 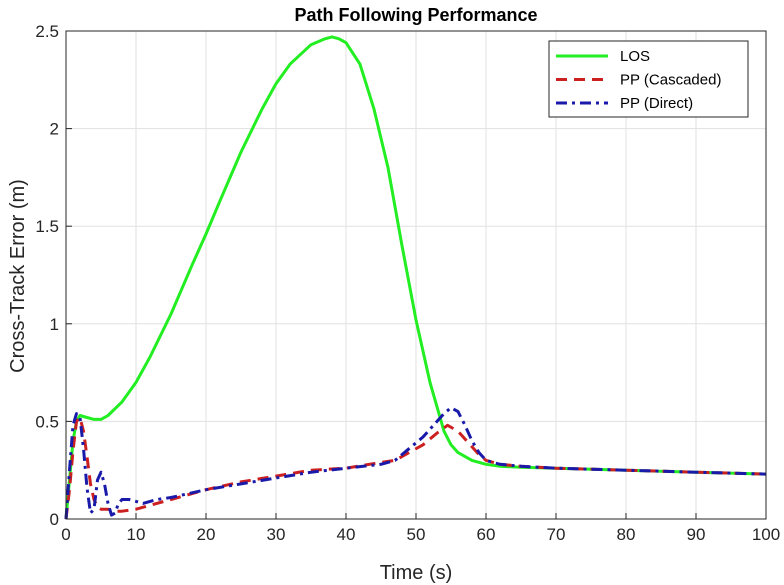 I want to click on x-tick-label: 60, so click(x=486, y=534).